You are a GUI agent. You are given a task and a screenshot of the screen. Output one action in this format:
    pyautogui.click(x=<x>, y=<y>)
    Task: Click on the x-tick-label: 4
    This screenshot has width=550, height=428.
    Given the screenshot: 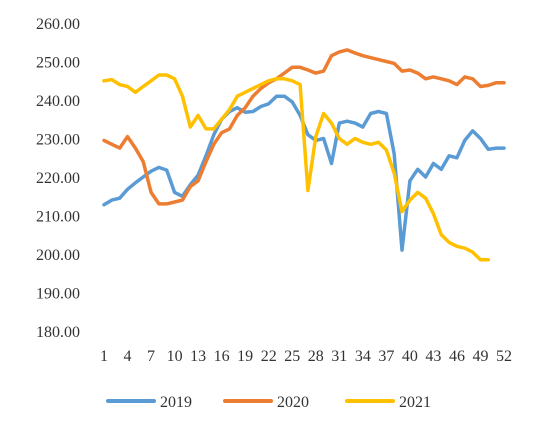 What is the action you would take?
    pyautogui.click(x=128, y=356)
    